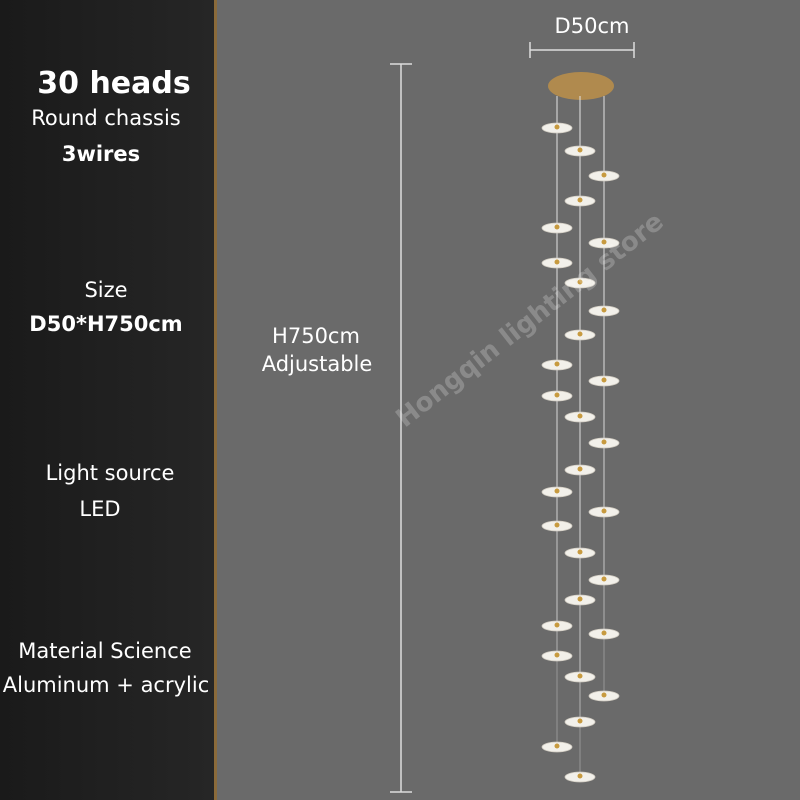  Describe the element at coordinates (106, 324) in the screenshot. I see `spec-line: D50*H750cm` at that location.